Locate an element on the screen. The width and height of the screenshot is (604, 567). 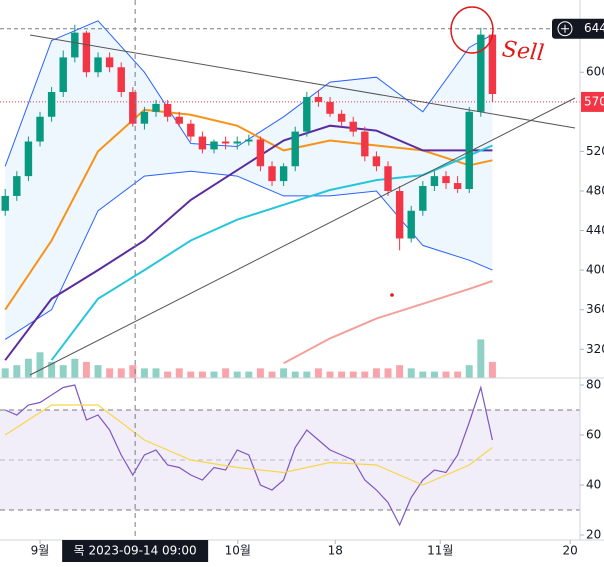
y-tick-label: 80 is located at coordinates (593, 385).